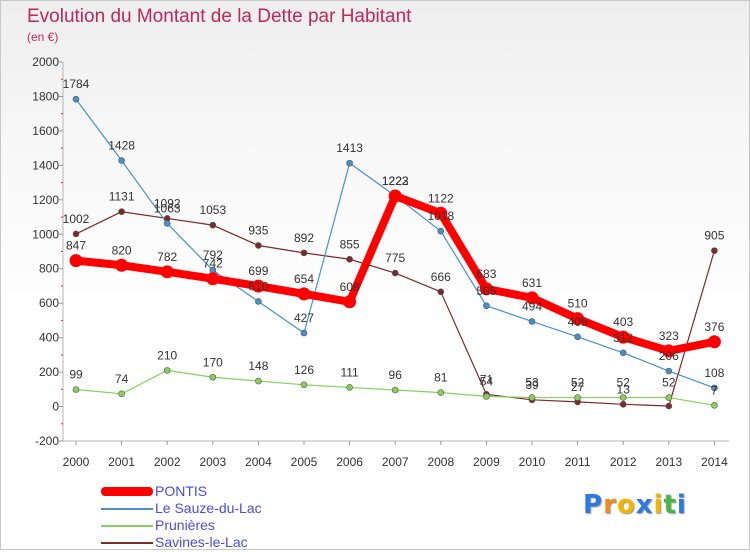 The image size is (750, 552). What do you see at coordinates (258, 230) in the screenshot?
I see `data-label: 935` at bounding box center [258, 230].